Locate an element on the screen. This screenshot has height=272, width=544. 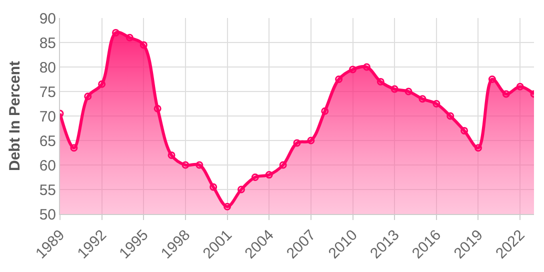
y-tick-label: 50 is located at coordinates (47, 215).